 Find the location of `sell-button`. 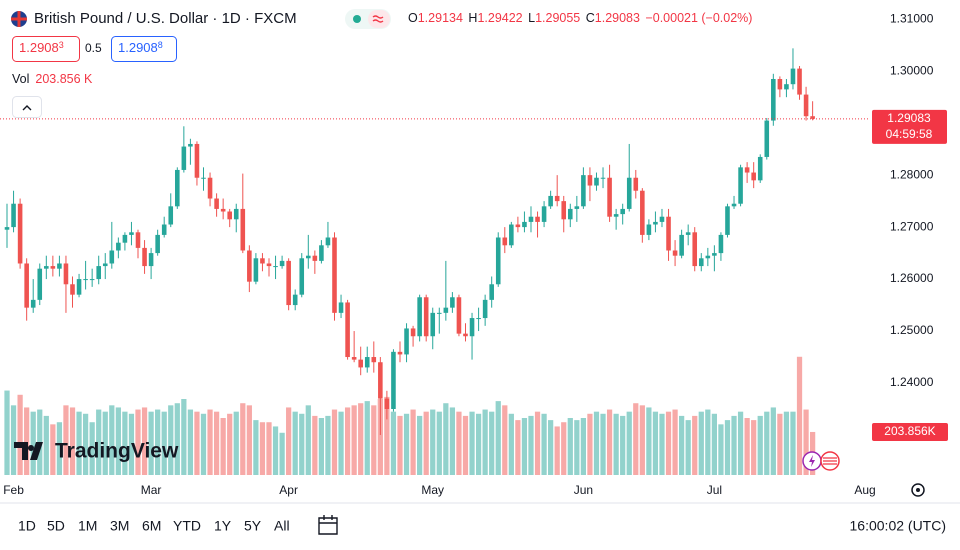

sell-button is located at coordinates (46, 49).